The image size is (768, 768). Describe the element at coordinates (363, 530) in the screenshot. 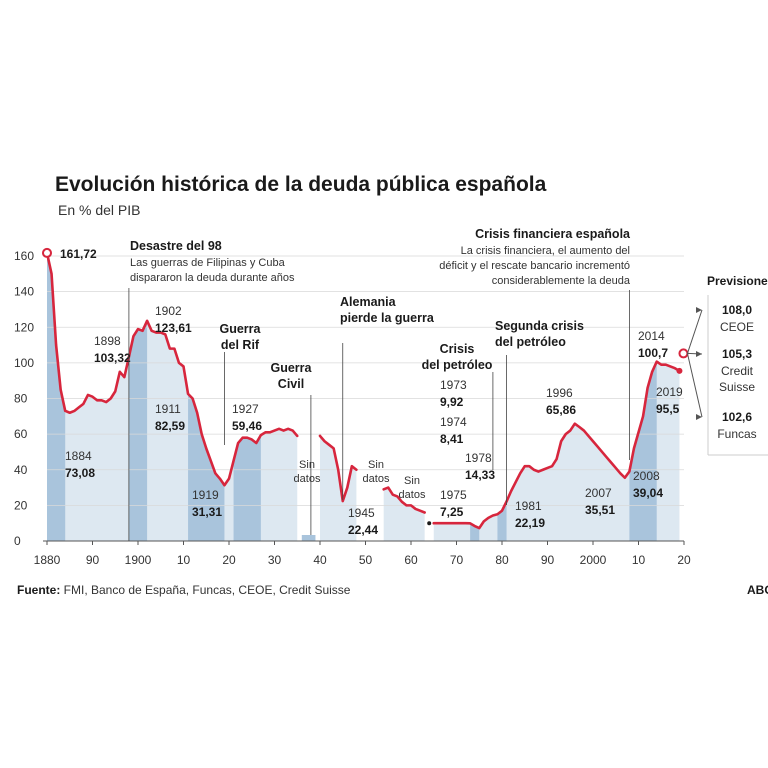

I see `data-label-value: 22,44` at that location.